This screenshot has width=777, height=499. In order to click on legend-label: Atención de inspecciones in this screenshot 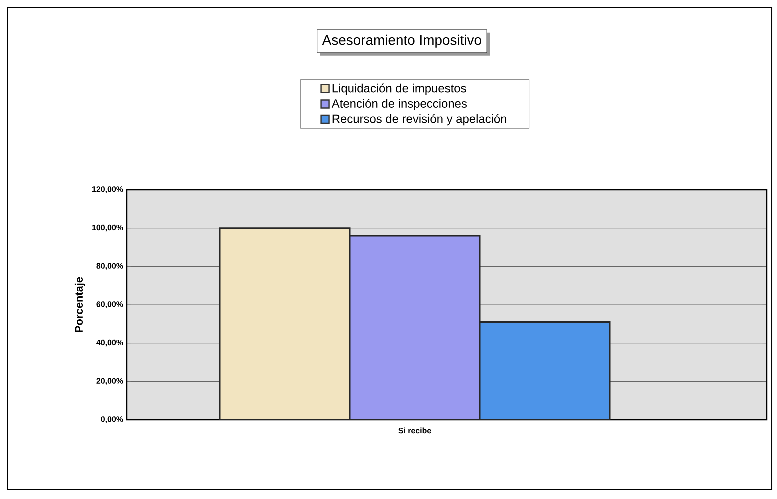, I will do `click(399, 104)`.